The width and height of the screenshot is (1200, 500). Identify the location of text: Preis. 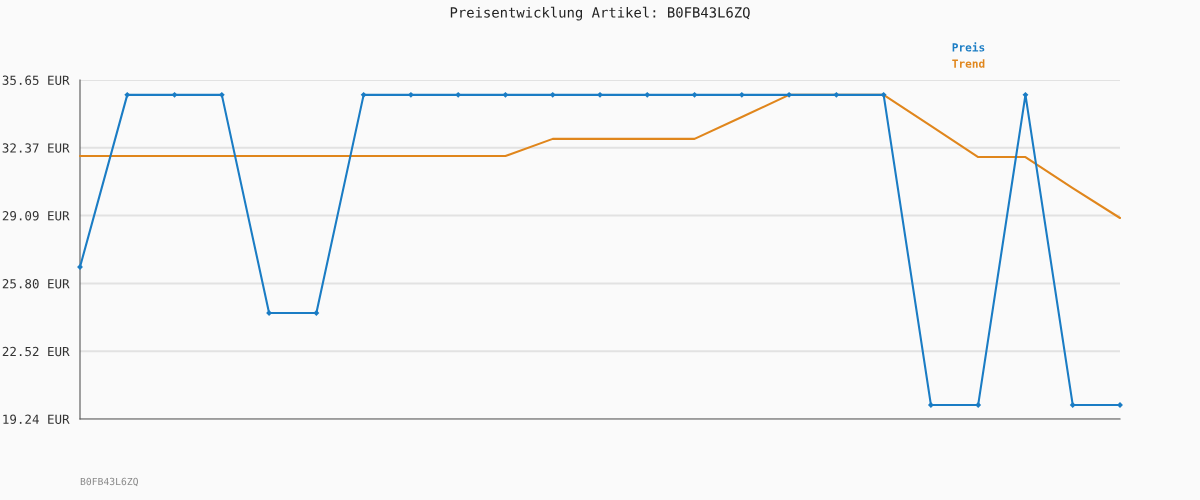
(968, 47).